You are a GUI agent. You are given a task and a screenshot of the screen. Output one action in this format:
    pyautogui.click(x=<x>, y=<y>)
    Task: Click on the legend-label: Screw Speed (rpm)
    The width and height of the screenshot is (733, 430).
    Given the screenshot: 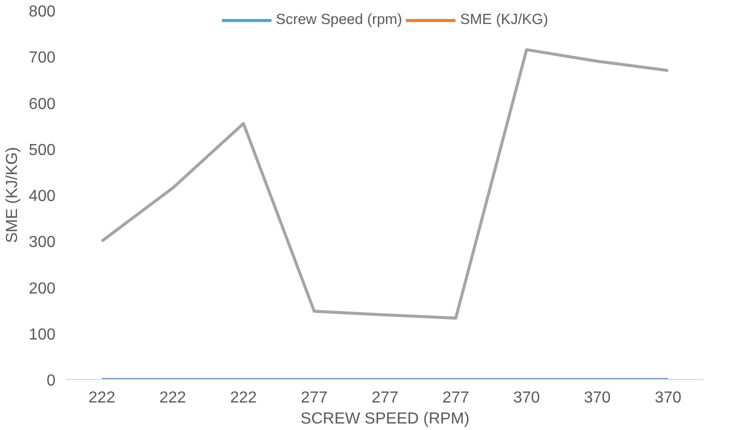 What is the action you would take?
    pyautogui.click(x=339, y=20)
    